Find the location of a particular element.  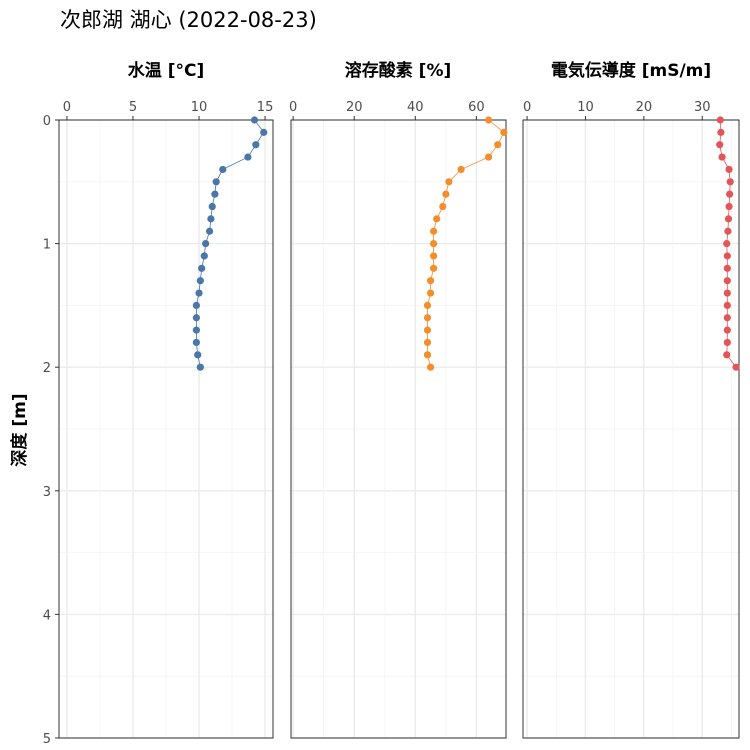

panel-title-conductivity: 電気伝導度 [mS/m] is located at coordinates (631, 70).